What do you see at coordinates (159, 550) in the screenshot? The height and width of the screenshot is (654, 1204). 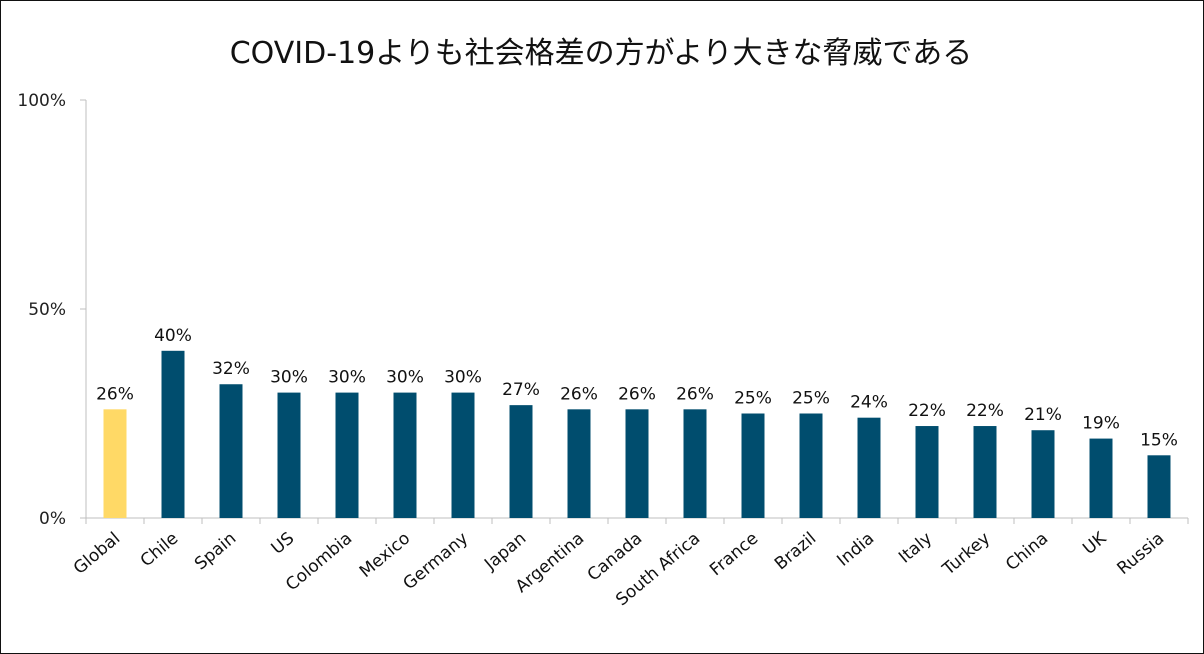 I see `x-tick-label: Chile` at bounding box center [159, 550].